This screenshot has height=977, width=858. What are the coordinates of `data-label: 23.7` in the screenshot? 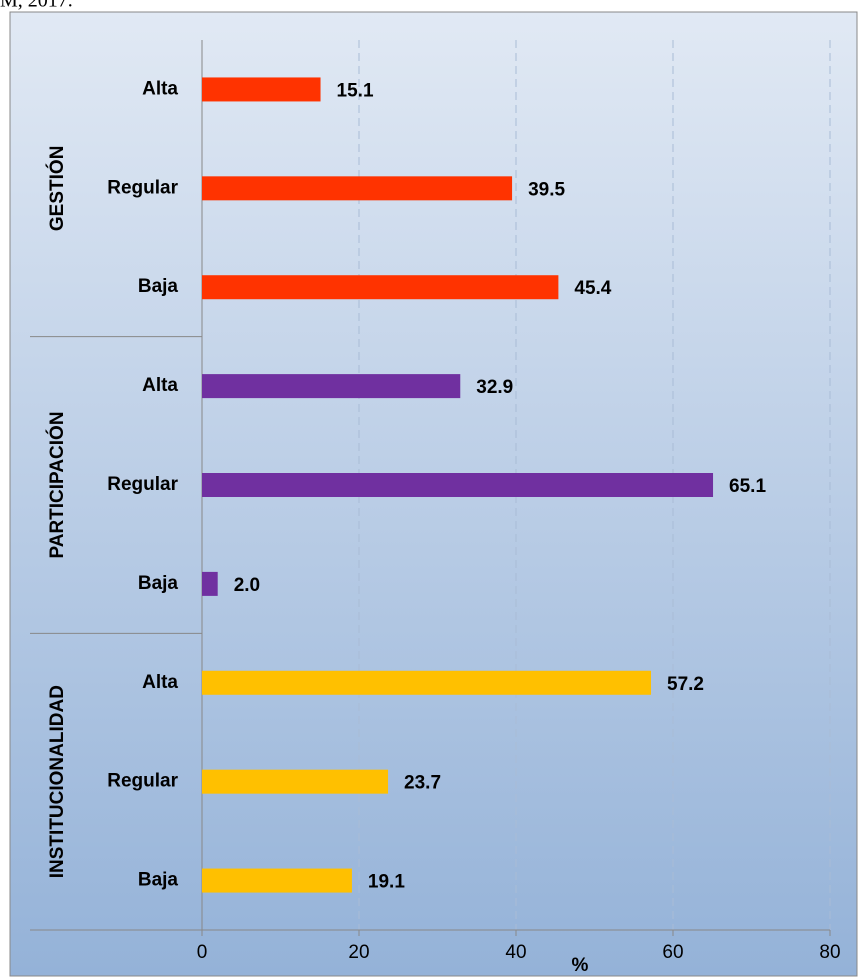 It's located at (422, 783).